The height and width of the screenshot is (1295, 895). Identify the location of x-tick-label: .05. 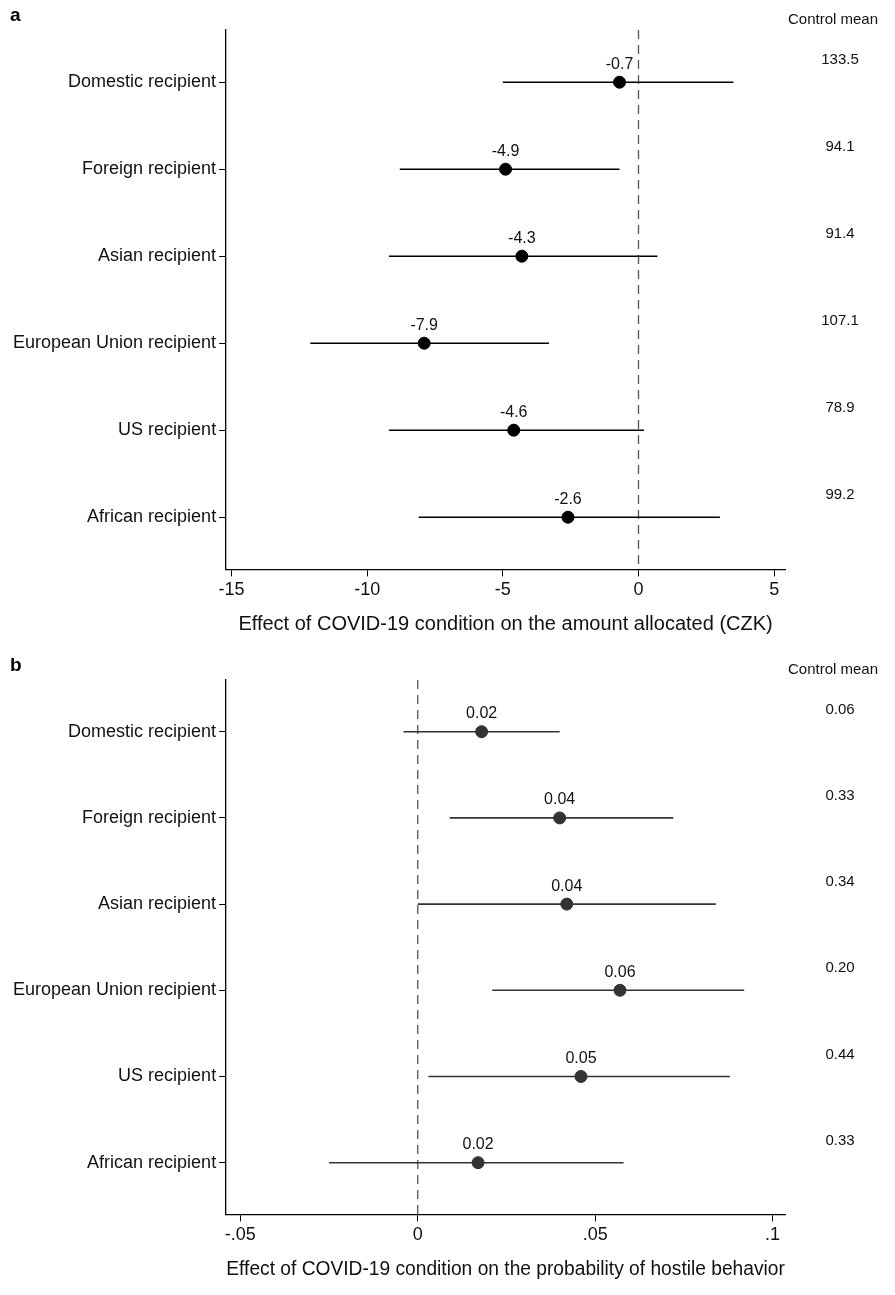
(595, 1234).